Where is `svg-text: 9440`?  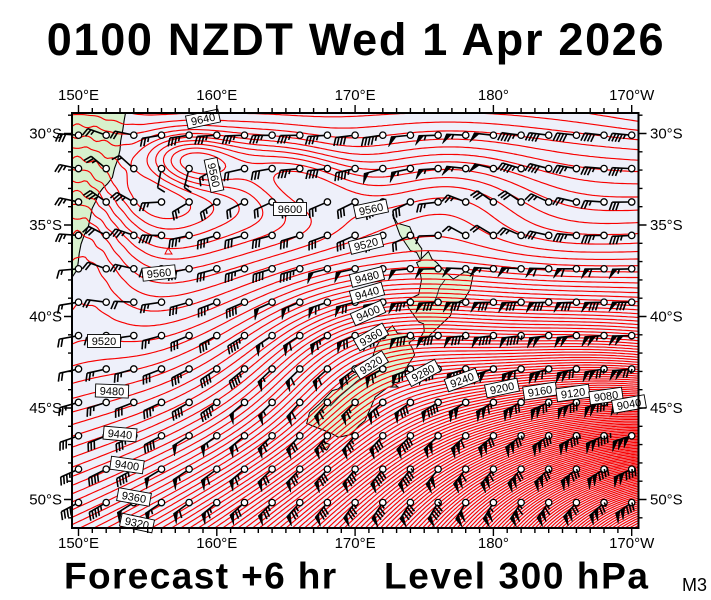 svg-text: 9440 is located at coordinates (119, 435).